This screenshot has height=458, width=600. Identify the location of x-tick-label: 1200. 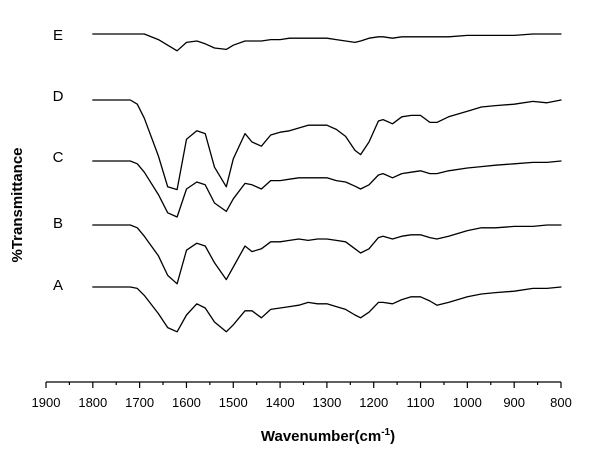
(373, 402).